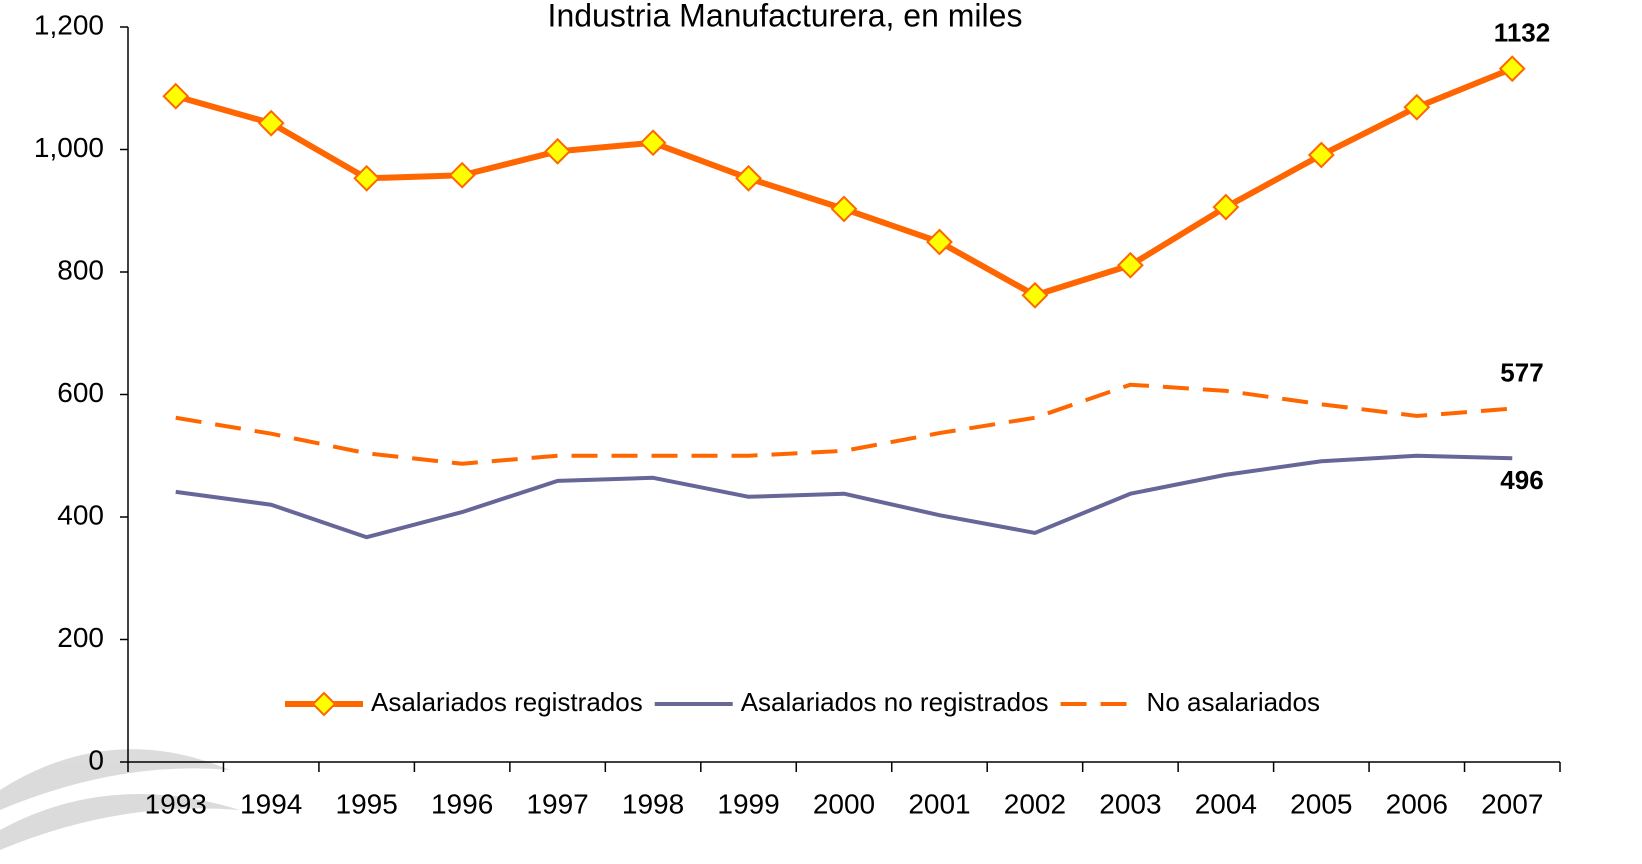  I want to click on y-tick-label: 1,000, so click(69, 147).